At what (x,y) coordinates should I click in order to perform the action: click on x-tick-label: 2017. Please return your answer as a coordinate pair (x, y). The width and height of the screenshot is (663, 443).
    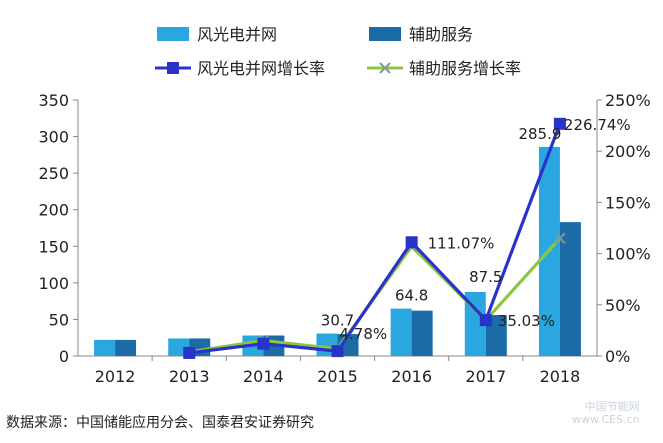
    Looking at the image, I should click on (485, 376).